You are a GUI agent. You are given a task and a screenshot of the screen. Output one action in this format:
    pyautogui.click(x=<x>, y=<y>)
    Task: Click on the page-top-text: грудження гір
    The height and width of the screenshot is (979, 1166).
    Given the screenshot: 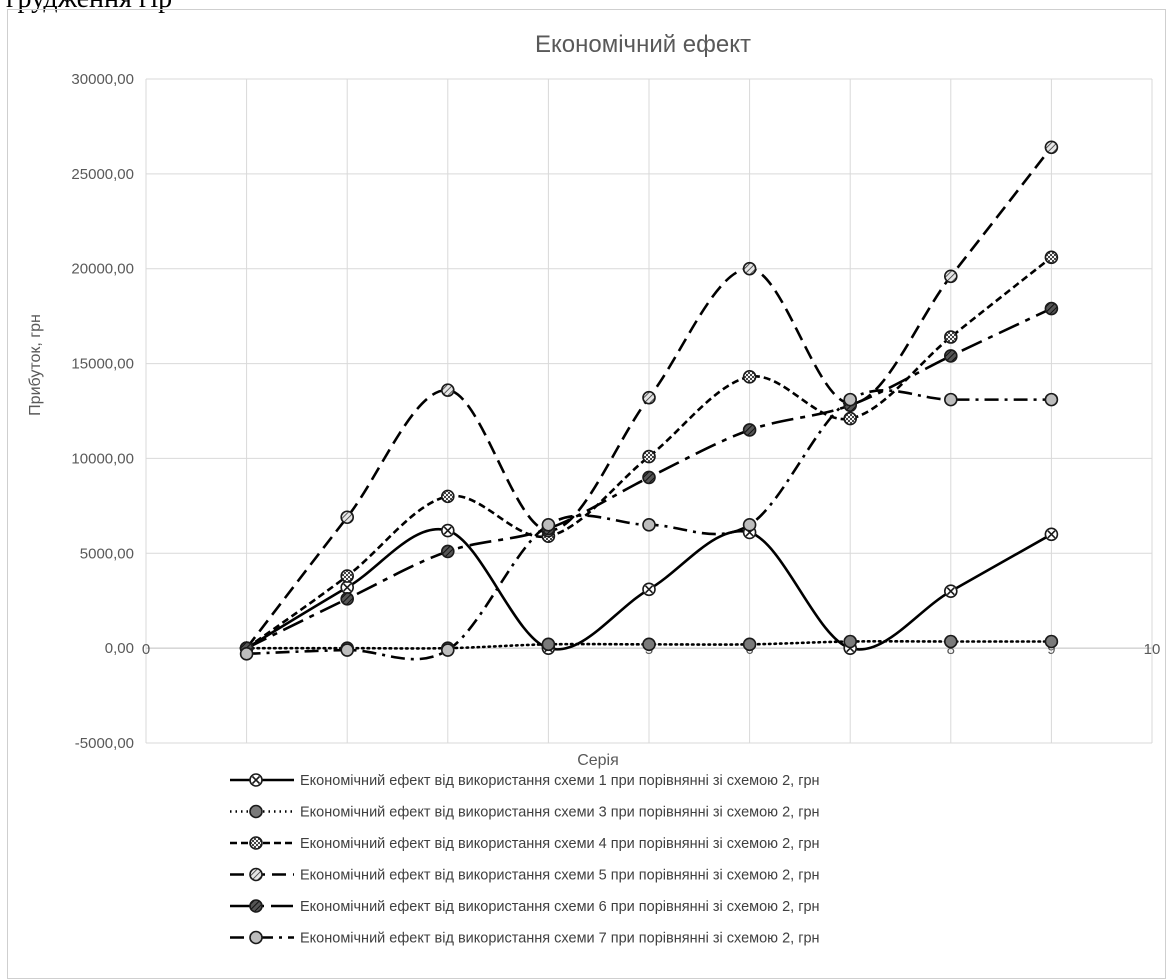 What is the action you would take?
    pyautogui.click(x=89, y=7)
    